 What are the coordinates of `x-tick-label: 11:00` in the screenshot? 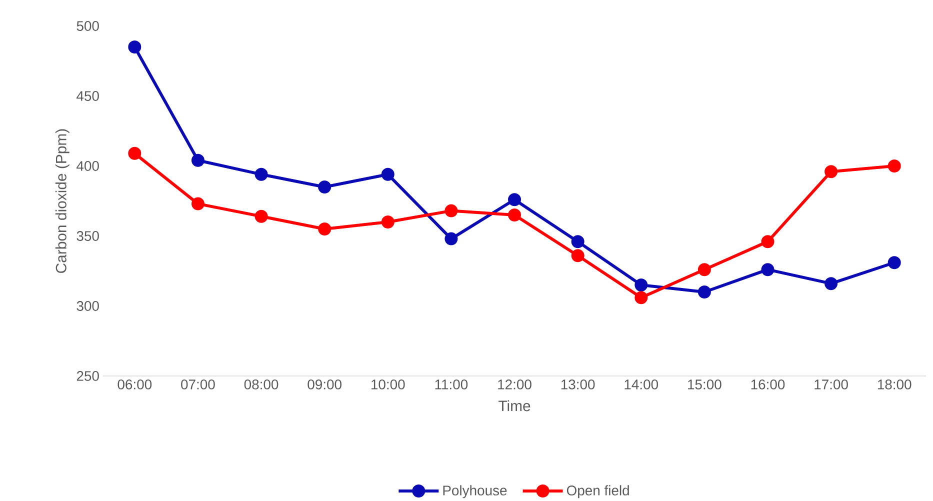 It's located at (451, 385).